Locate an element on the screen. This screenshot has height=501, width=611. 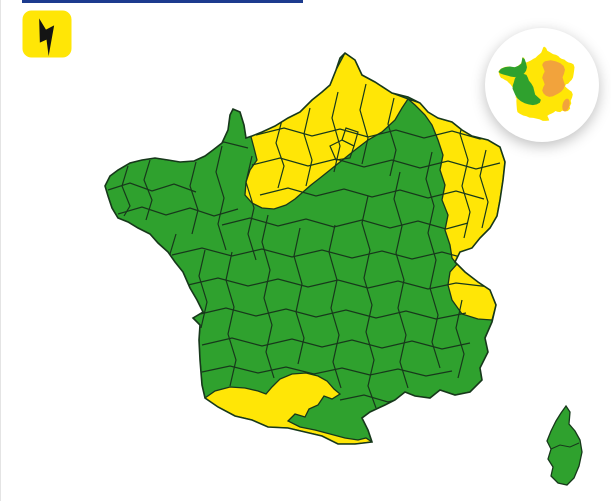
inset-map-svg is located at coordinates (536, 83).